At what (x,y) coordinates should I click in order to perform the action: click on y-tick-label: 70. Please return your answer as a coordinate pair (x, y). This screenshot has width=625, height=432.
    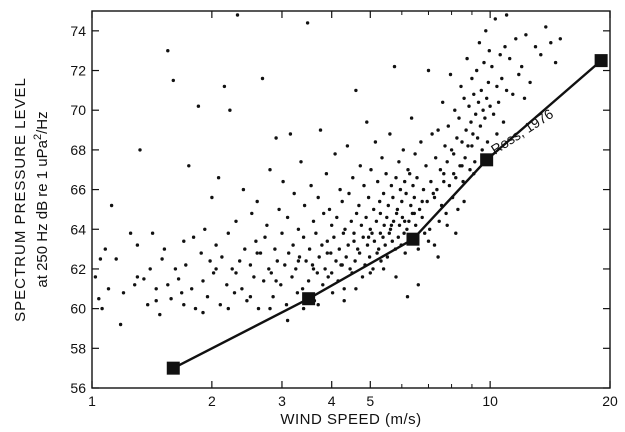
    Looking at the image, I should click on (78, 110).